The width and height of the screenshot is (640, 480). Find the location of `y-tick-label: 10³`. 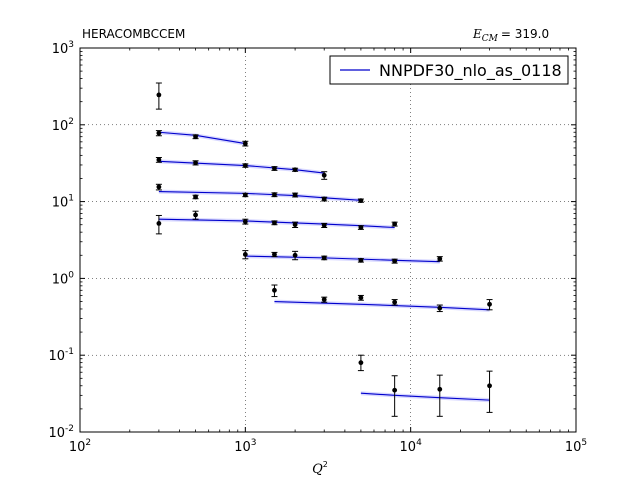

y-tick-label: 10³ is located at coordinates (63, 48).